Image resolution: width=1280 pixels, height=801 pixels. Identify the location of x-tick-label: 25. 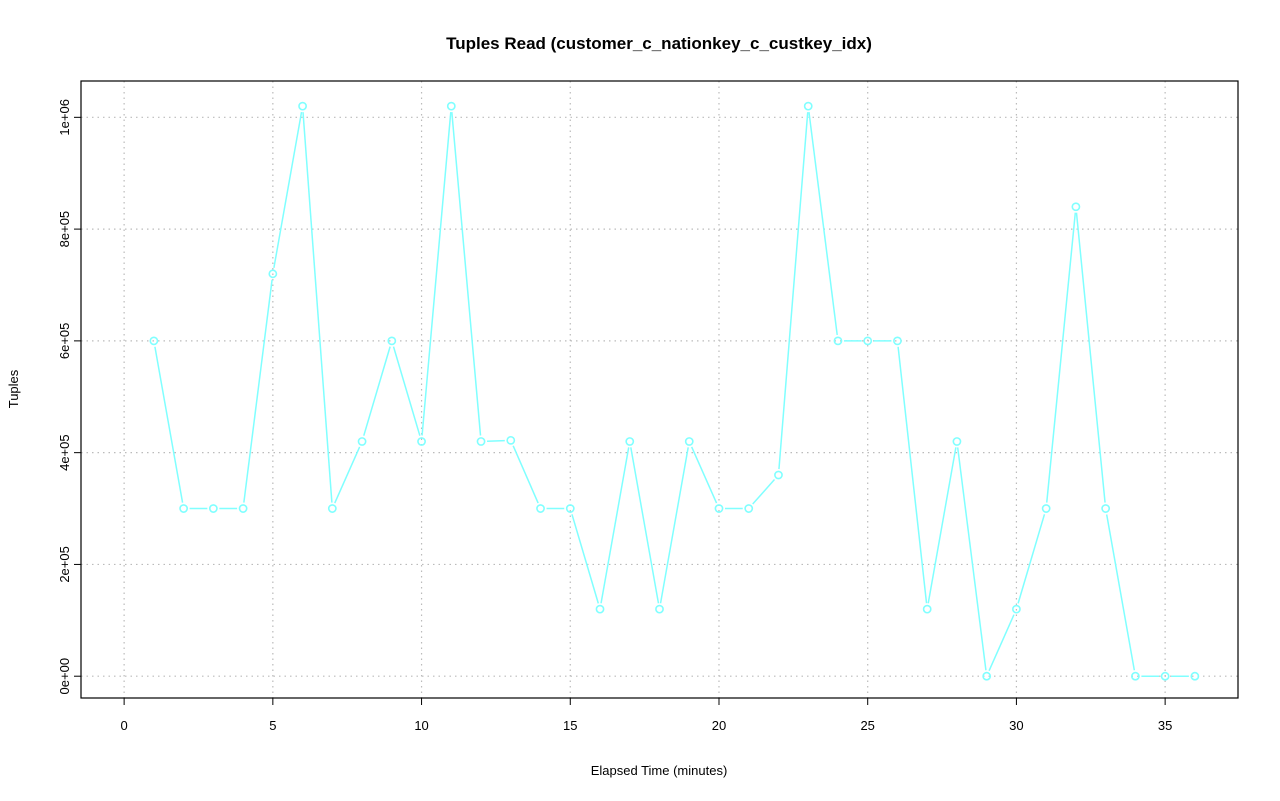
(867, 725).